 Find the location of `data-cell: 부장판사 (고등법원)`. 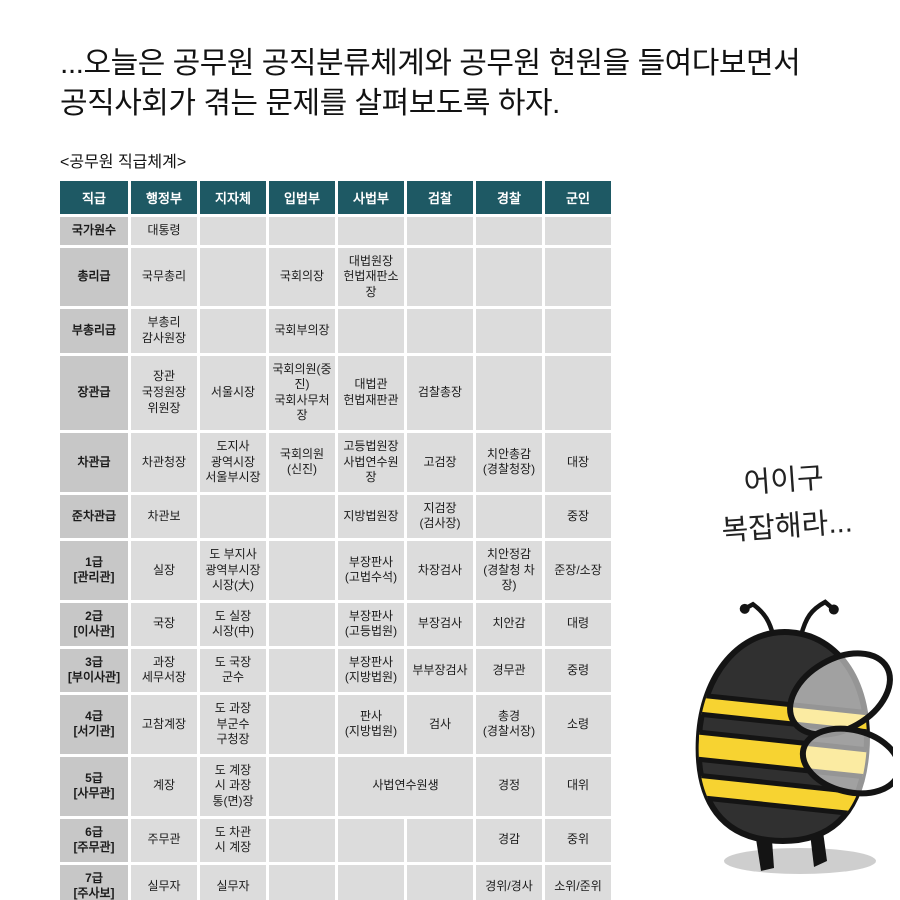

data-cell: 부장판사 (고등법원) is located at coordinates (371, 624).